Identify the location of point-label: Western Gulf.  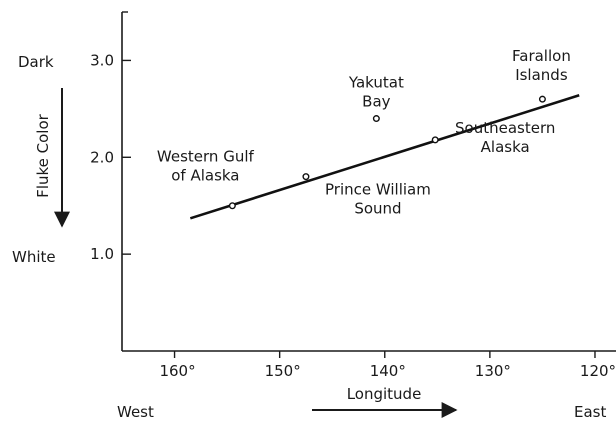
(206, 157).